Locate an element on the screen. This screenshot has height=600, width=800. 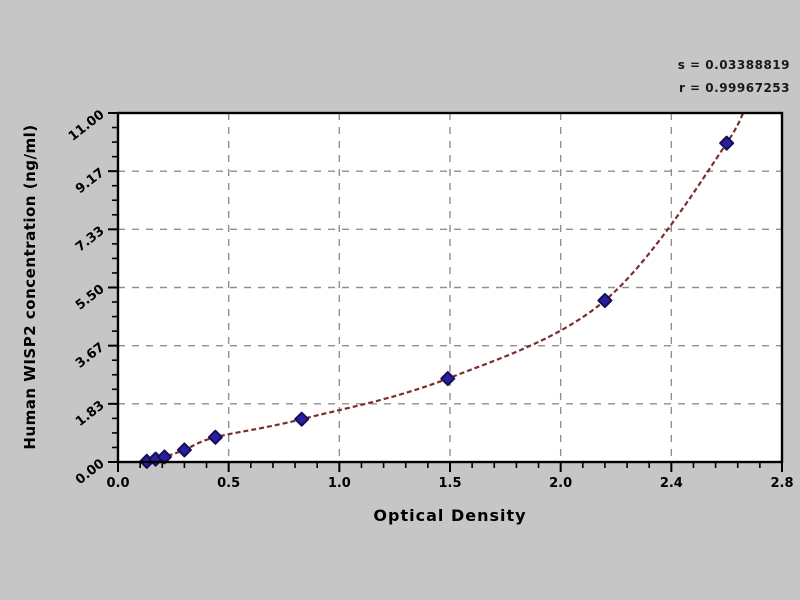
y-tick-label: 0.00 is located at coordinates (90, 472).